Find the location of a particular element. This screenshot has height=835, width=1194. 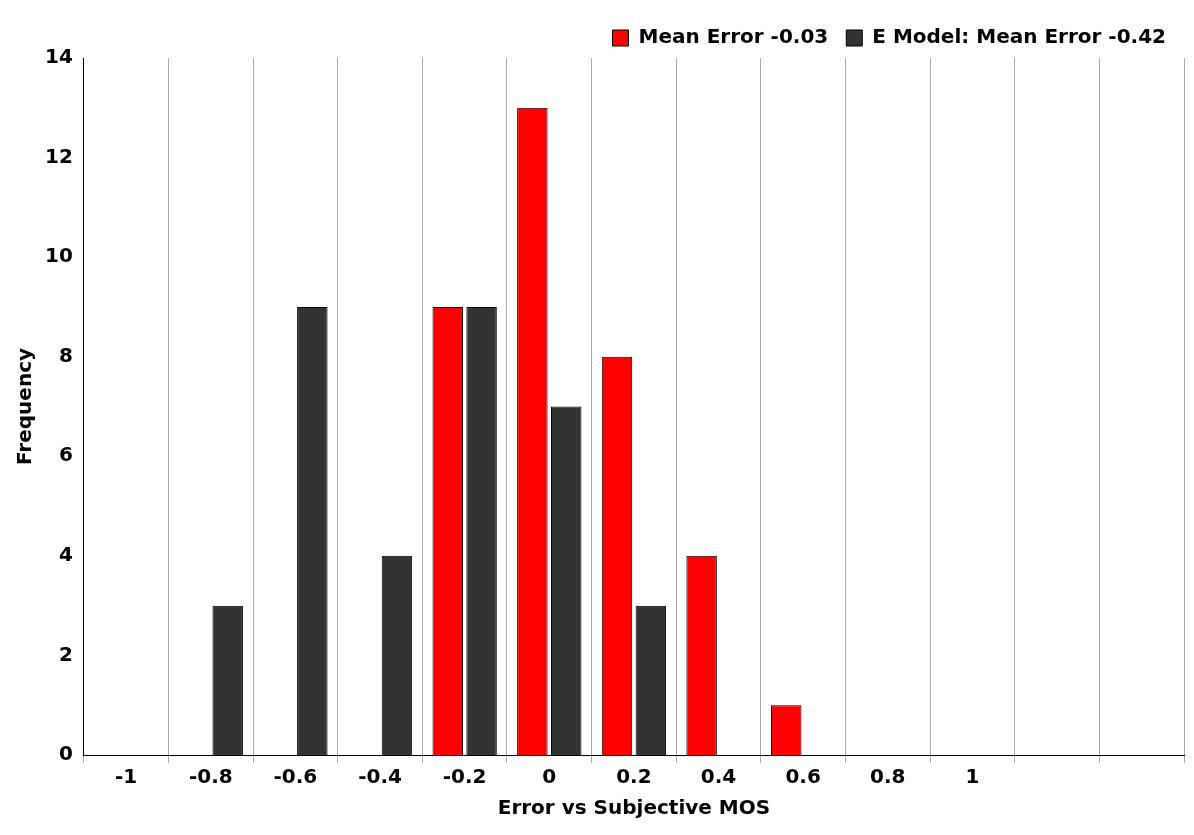

y-tick-label: 2 is located at coordinates (65, 653).